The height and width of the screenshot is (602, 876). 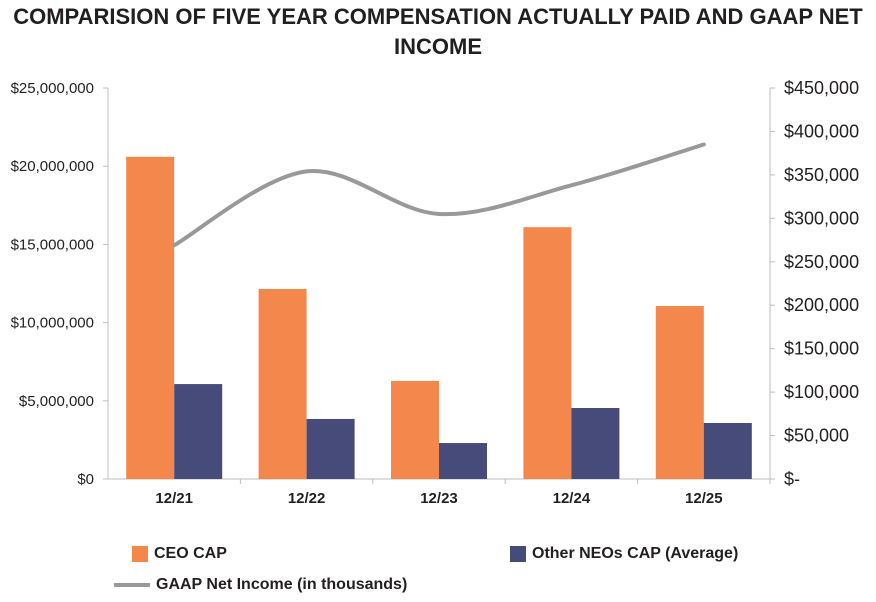 What do you see at coordinates (704, 498) in the screenshot?
I see `x-tick-label: 12/25` at bounding box center [704, 498].